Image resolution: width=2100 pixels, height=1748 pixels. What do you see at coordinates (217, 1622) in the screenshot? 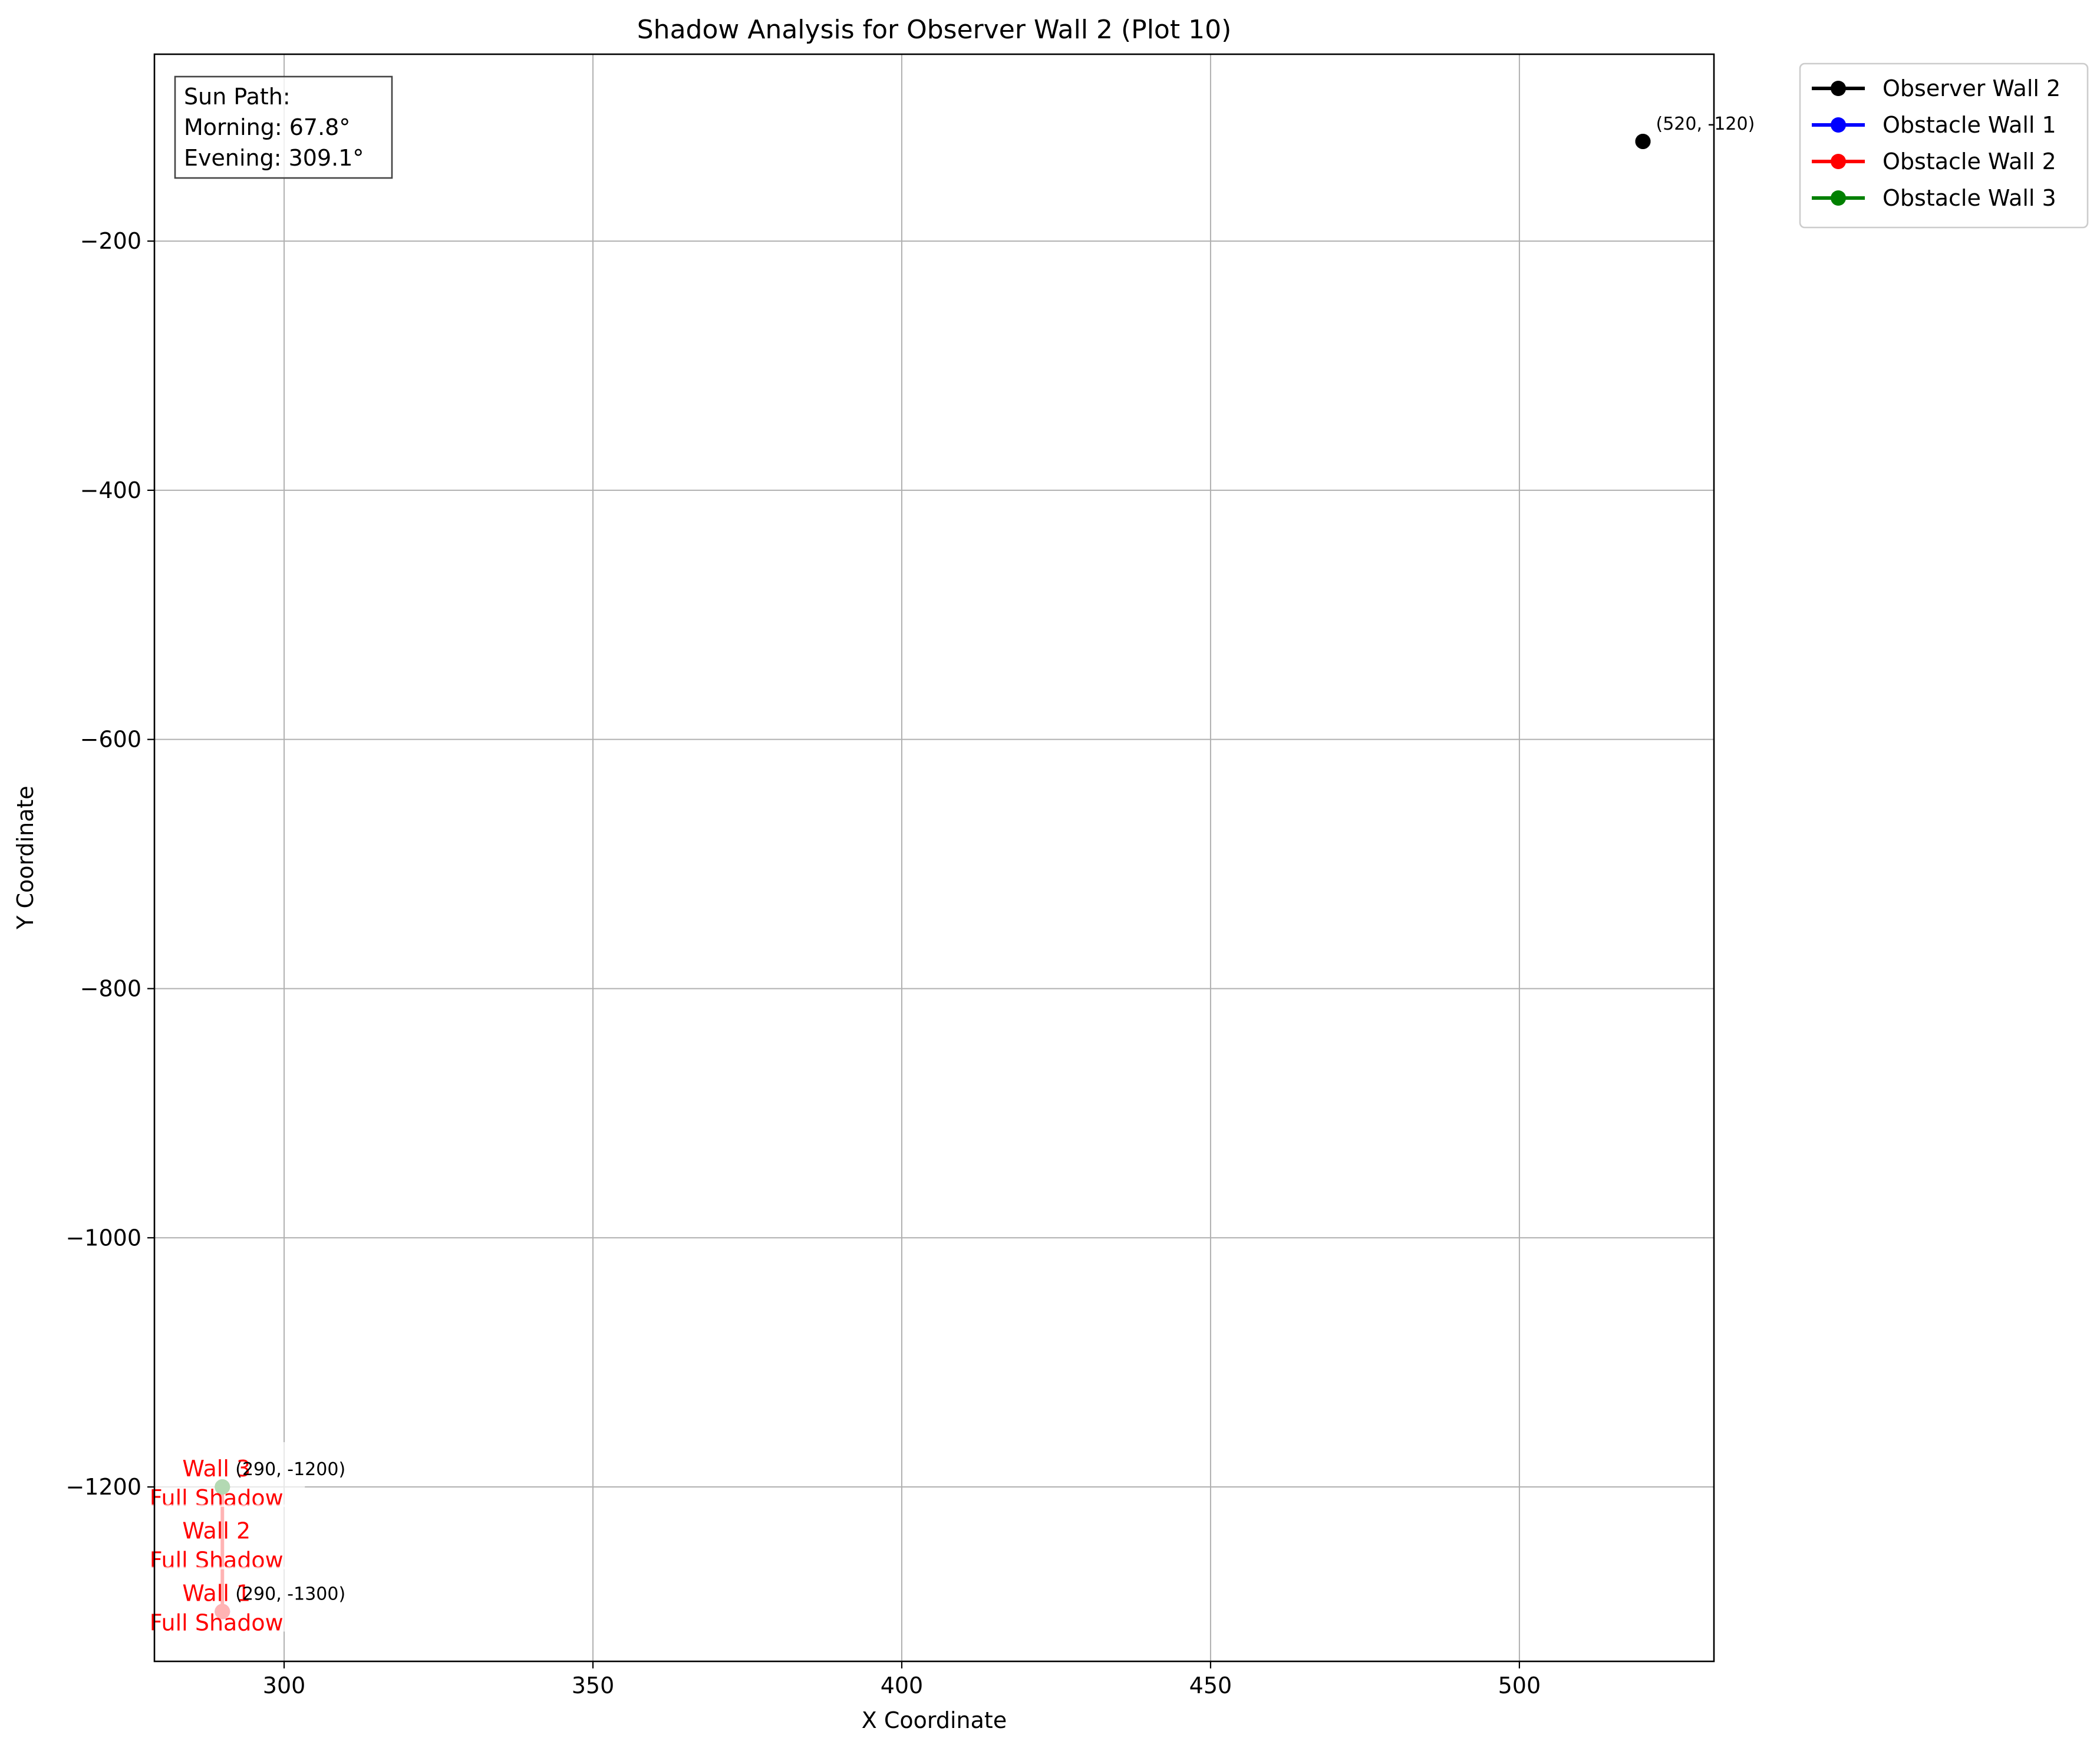
I see `shadow-label-status: Full Shadow` at bounding box center [217, 1622].